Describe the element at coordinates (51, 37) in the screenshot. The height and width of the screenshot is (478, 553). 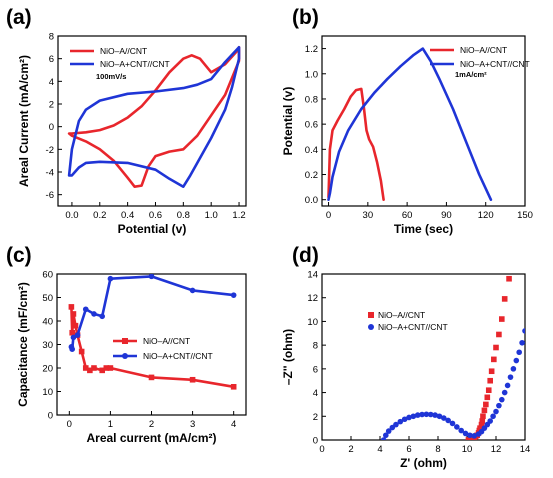
I see `y-tick-label: 8` at that location.